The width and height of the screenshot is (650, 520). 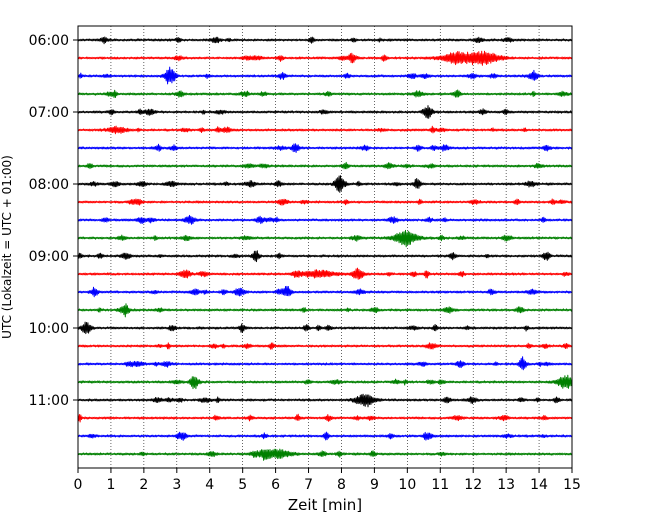 What do you see at coordinates (78, 485) in the screenshot?
I see `x-tick-label-0: 0` at bounding box center [78, 485].